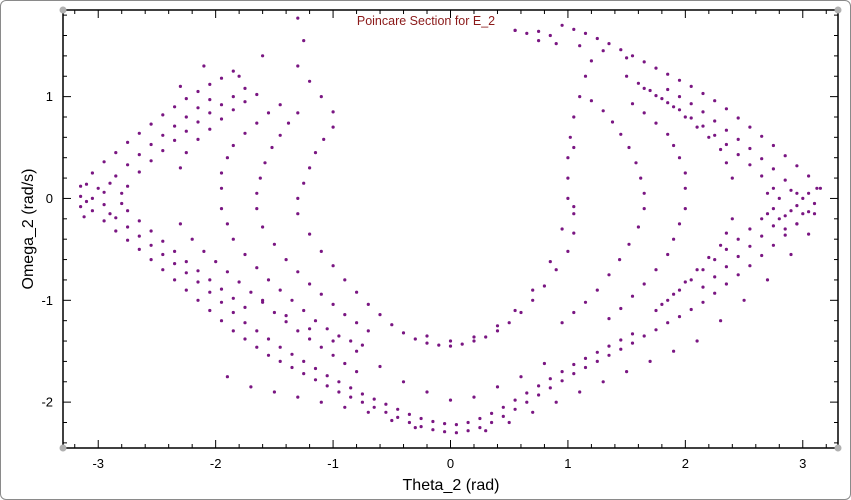  I want to click on x-axis-title: Theta_2 (rad), so click(451, 485).